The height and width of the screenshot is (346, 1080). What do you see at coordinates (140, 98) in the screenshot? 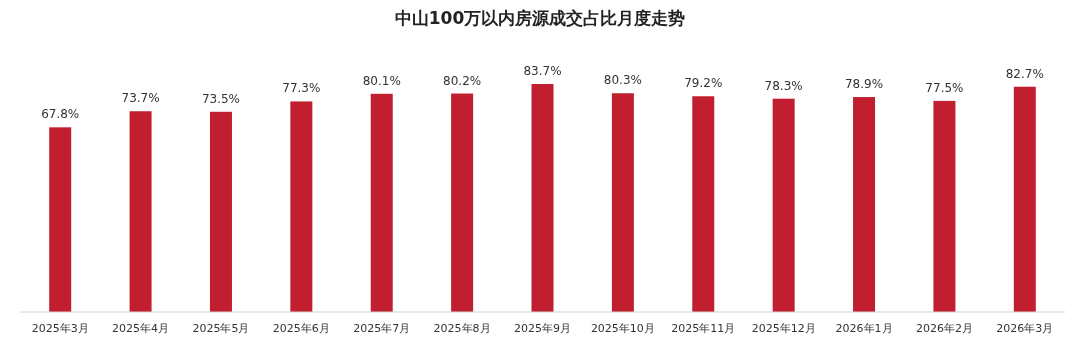
I see `data-label: 73.7%` at bounding box center [140, 98].